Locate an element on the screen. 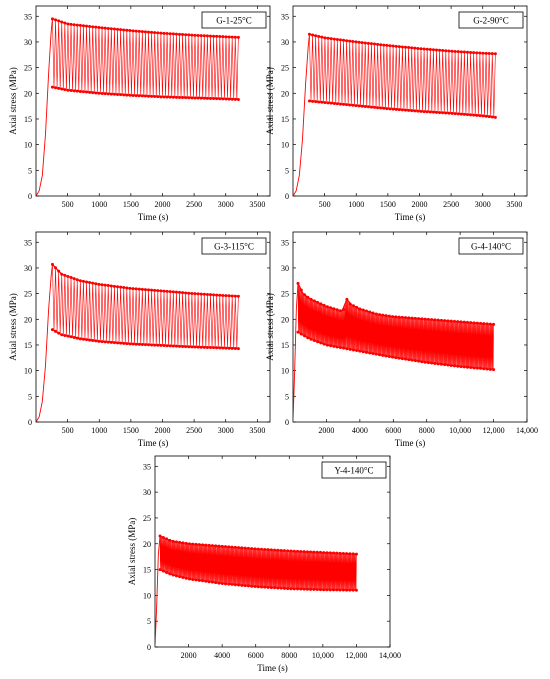  x-tick-label: 6000 is located at coordinates (393, 430).